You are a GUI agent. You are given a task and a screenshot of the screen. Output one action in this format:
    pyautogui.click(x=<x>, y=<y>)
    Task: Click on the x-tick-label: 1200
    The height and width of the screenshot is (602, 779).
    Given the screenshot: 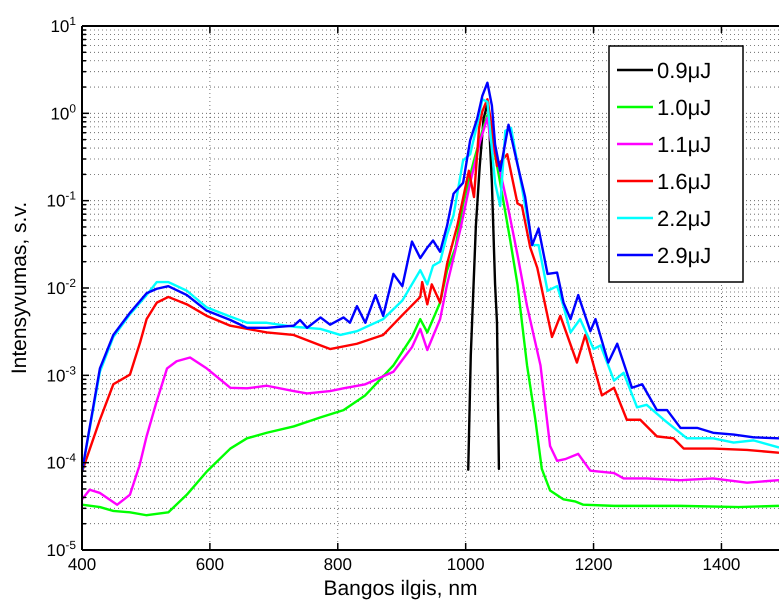 What is the action you would take?
    pyautogui.click(x=593, y=564)
    